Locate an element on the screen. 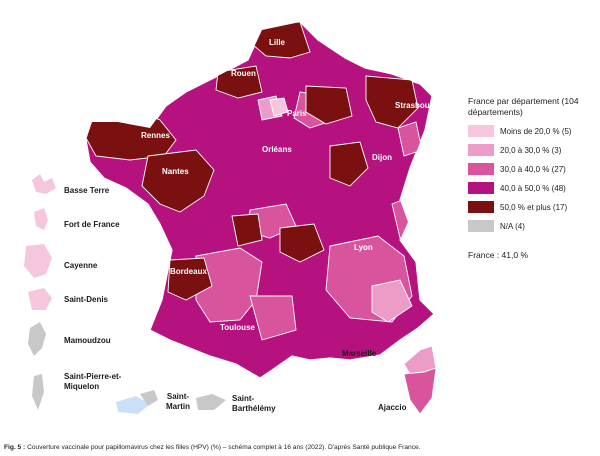 The width and height of the screenshot is (600, 456). city-label-ajaccio: Ajaccio is located at coordinates (392, 407).